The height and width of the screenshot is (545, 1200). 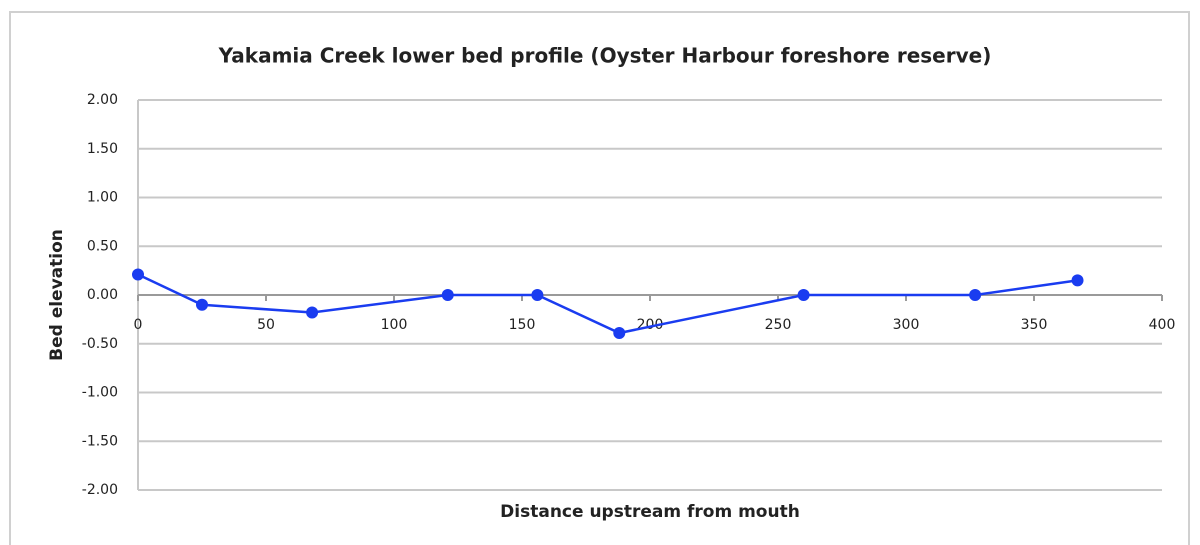 I want to click on x-tick-label: 150, so click(x=522, y=325).